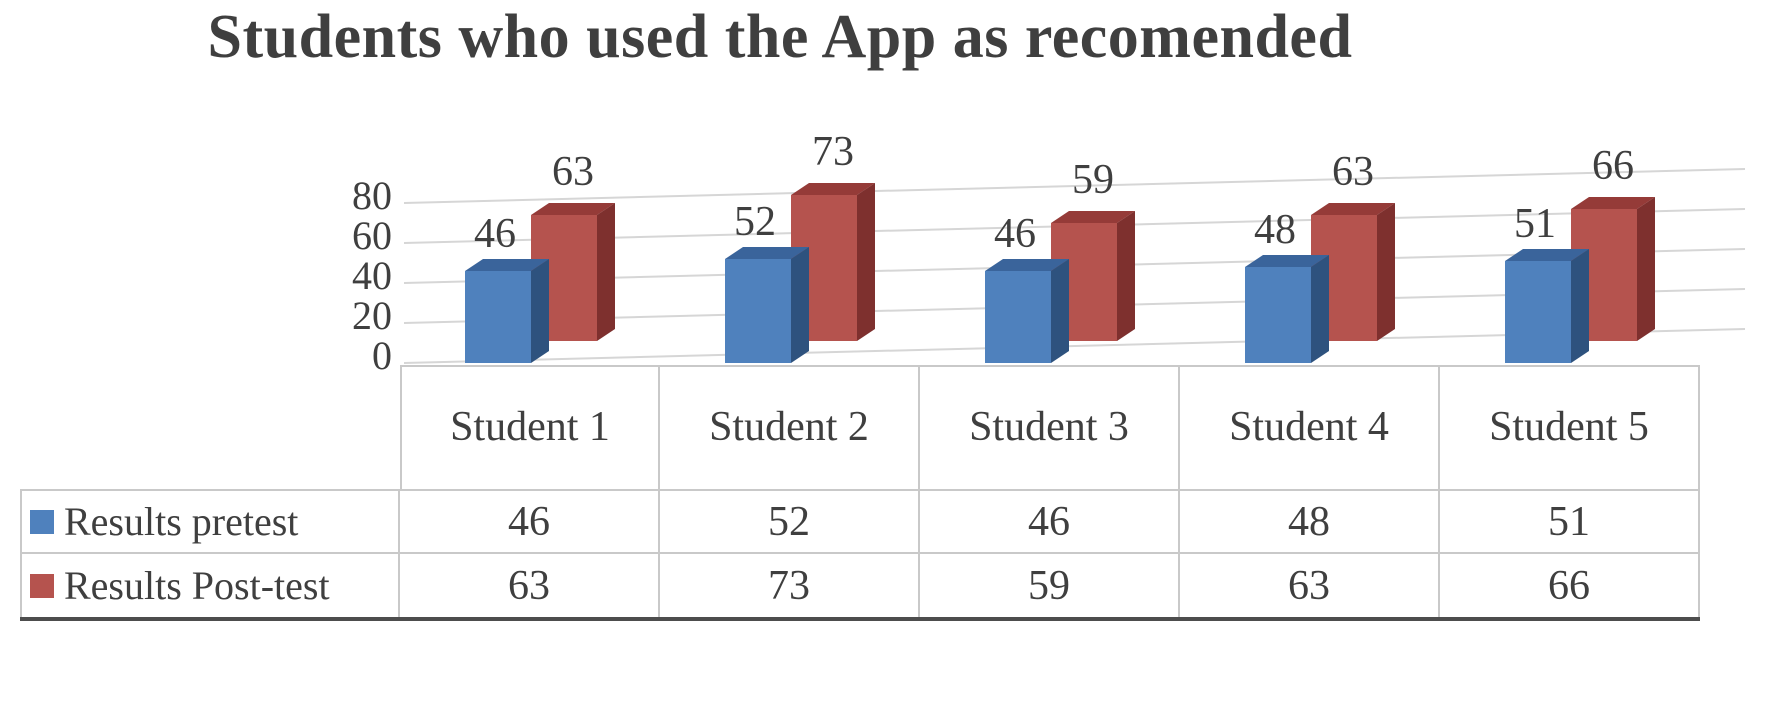 The height and width of the screenshot is (726, 1782). Describe the element at coordinates (530, 585) in the screenshot. I see `value-posttest-student-1: 63` at that location.